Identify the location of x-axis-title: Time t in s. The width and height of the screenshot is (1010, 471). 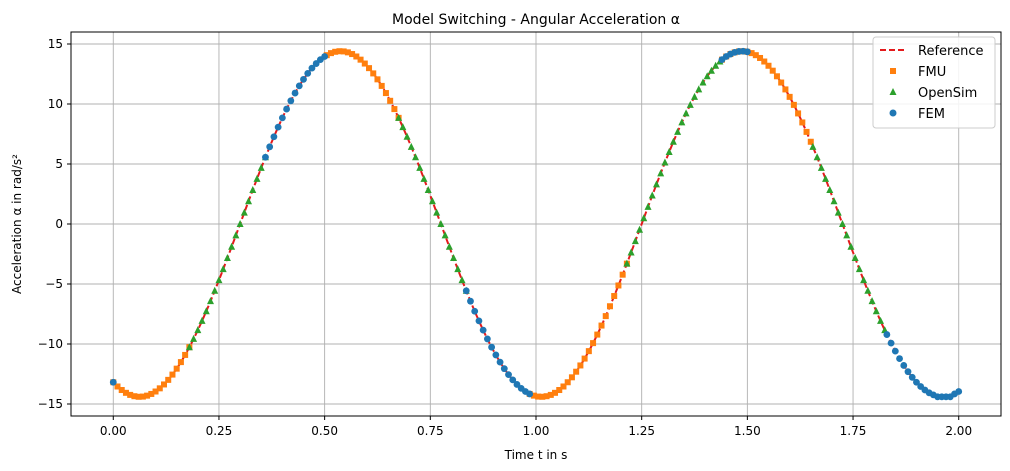
(536, 455).